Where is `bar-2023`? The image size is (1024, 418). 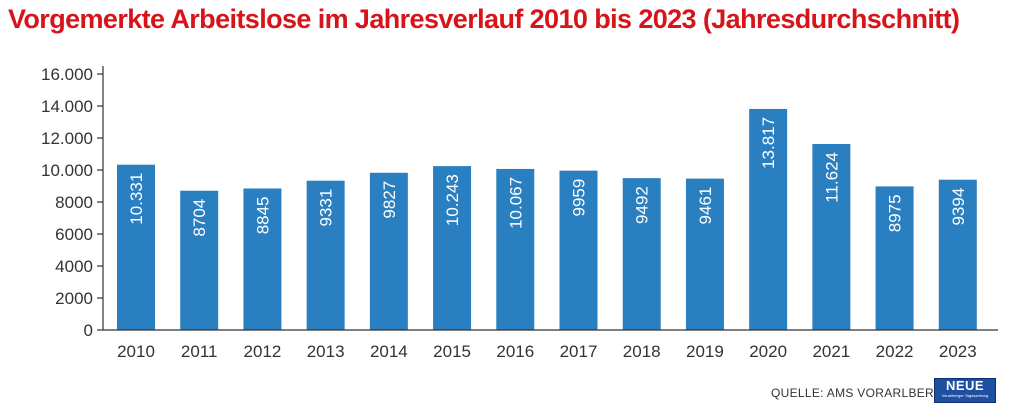 bar-2023 is located at coordinates (957, 254).